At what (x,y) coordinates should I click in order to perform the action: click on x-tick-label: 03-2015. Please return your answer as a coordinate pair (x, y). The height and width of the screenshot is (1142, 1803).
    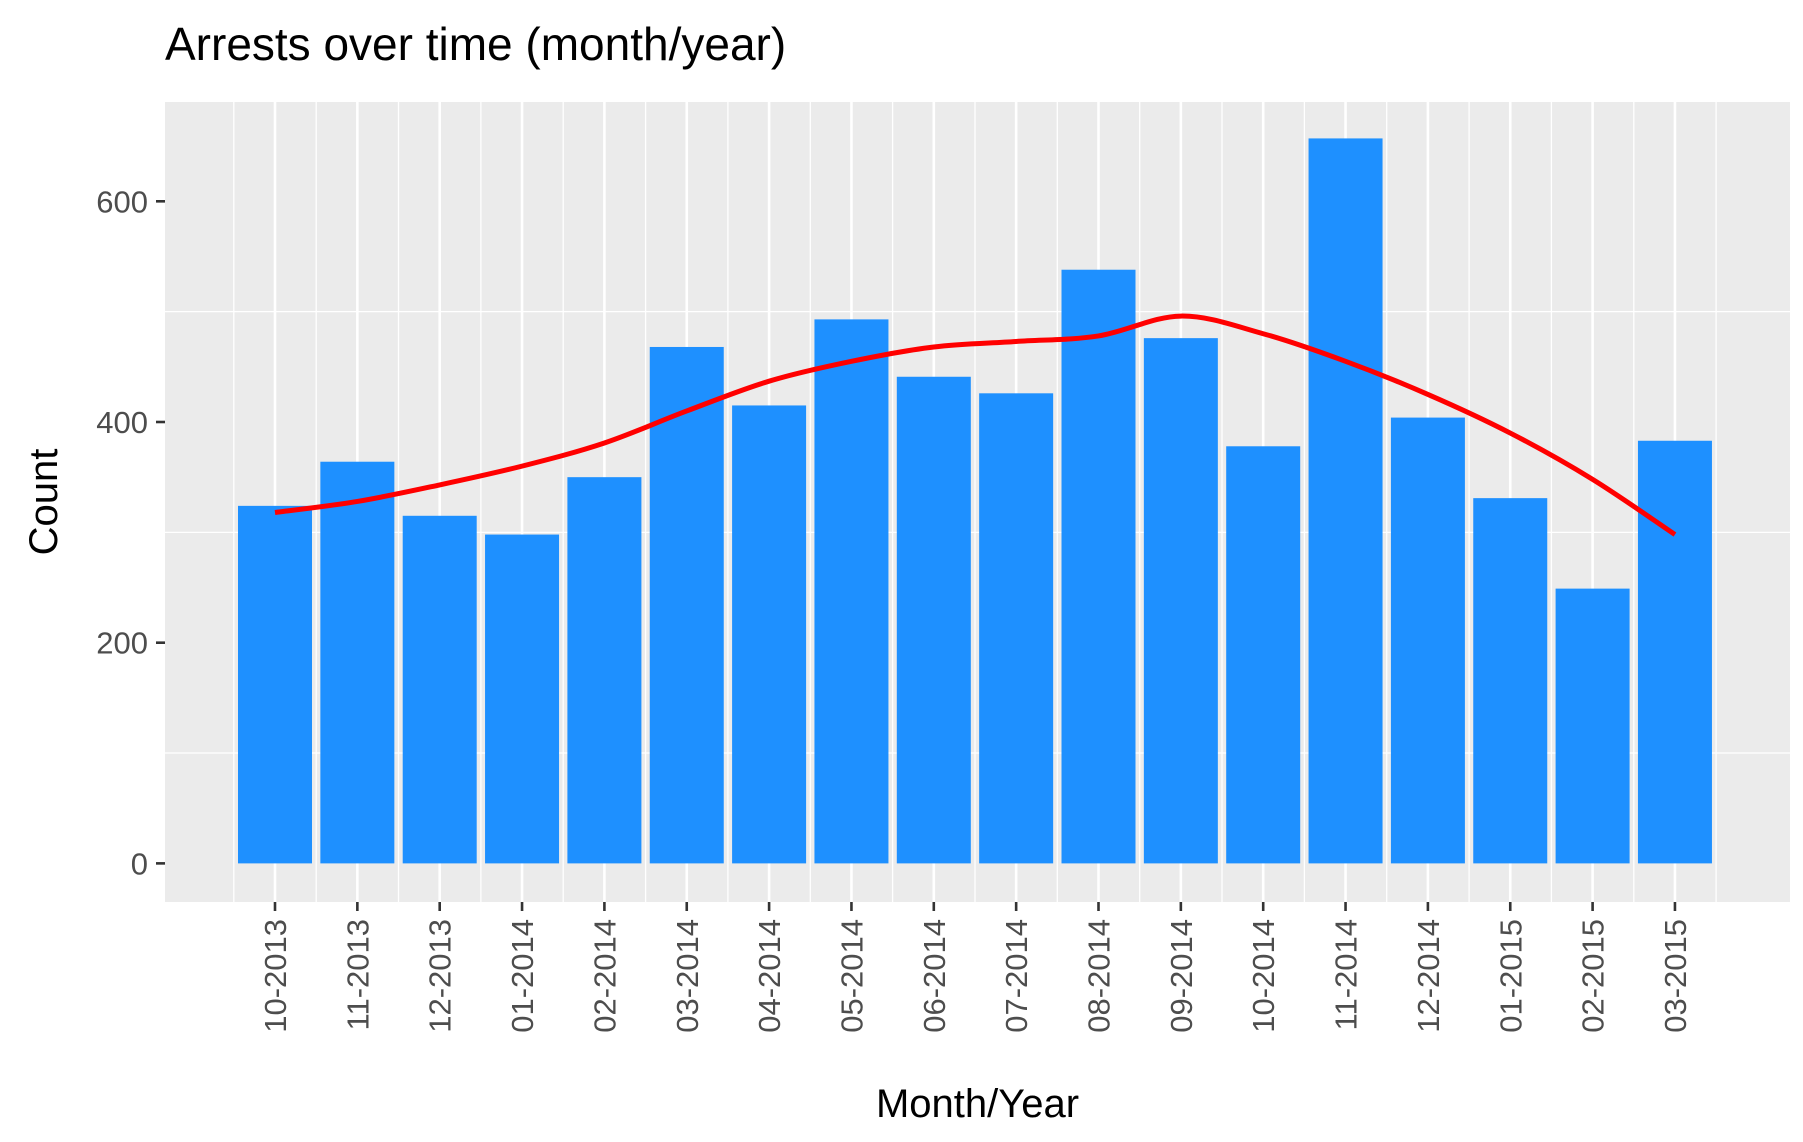
    Looking at the image, I should click on (1675, 976).